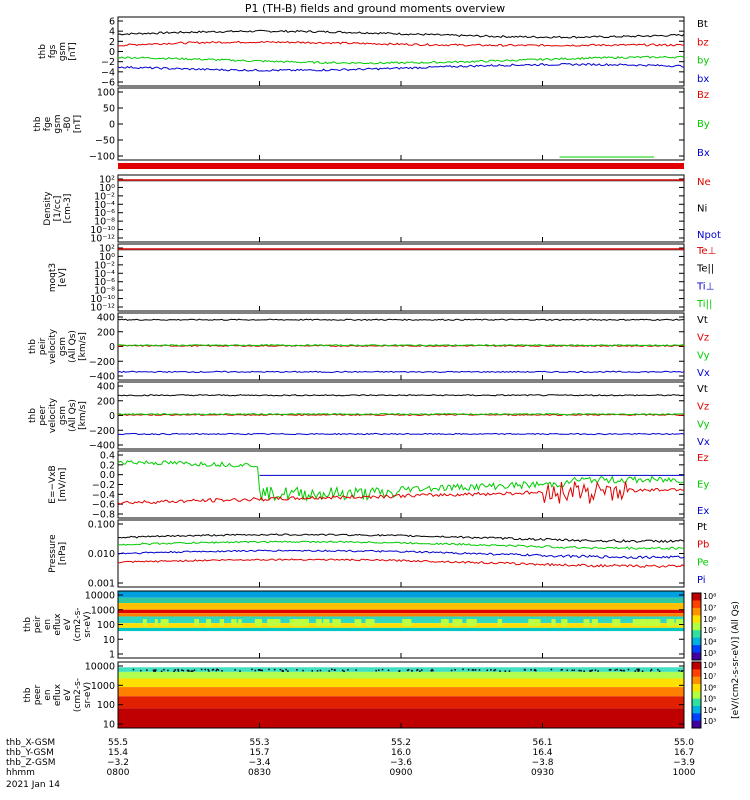  What do you see at coordinates (118, 753) in the screenshot?
I see `x-tick-label: 15.4` at bounding box center [118, 753].